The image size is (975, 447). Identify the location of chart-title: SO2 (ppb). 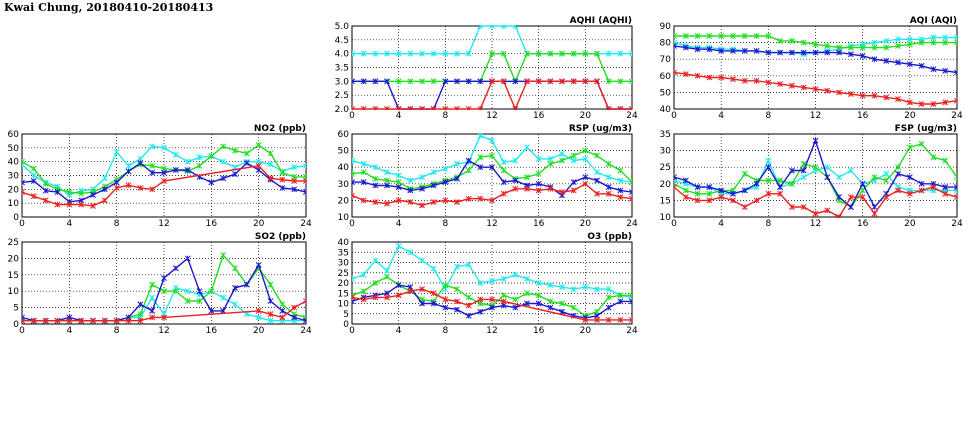
(280, 237).